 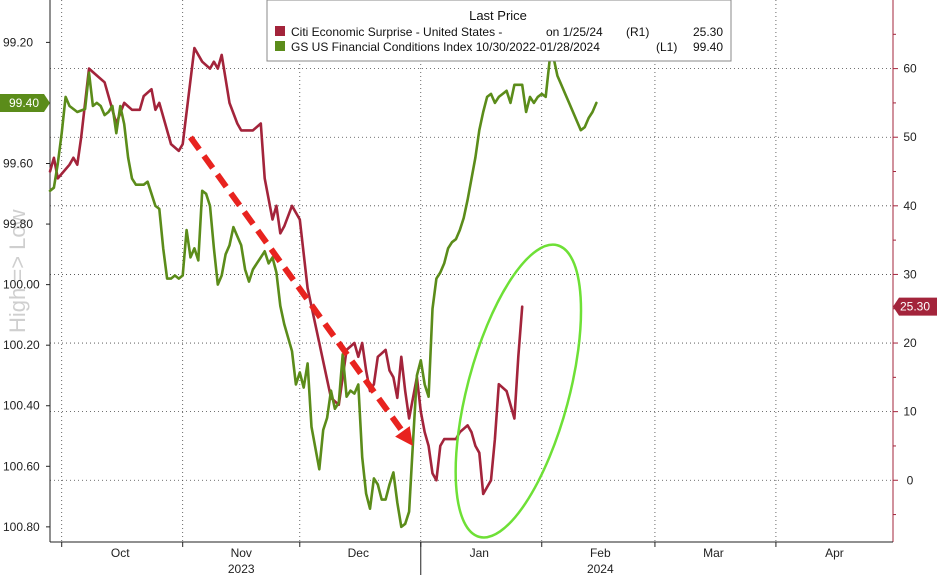 What do you see at coordinates (713, 553) in the screenshot?
I see `x-month-label: Mar` at bounding box center [713, 553].